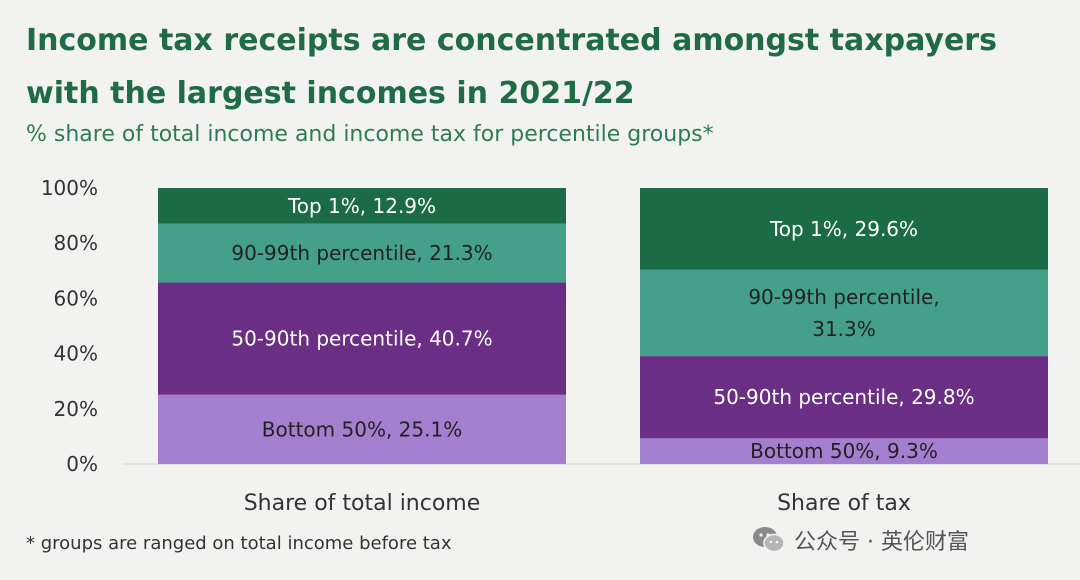  What do you see at coordinates (82, 464) in the screenshot?
I see `y-tick-label: 0%` at bounding box center [82, 464].